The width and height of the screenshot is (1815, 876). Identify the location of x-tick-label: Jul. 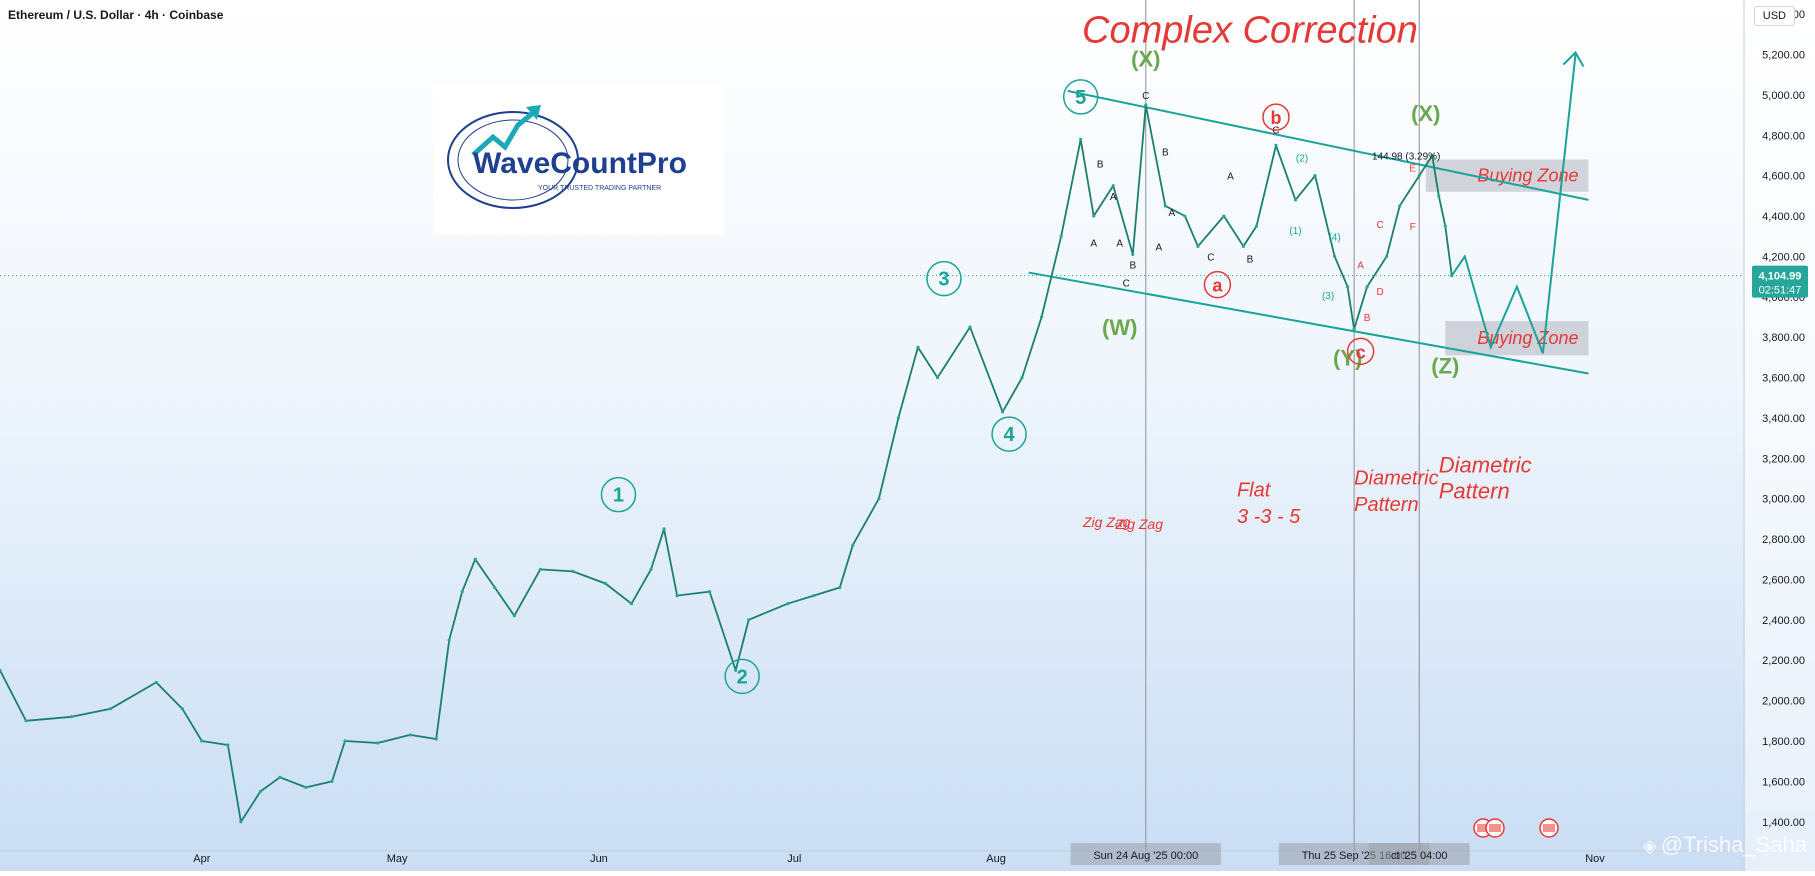
(794, 859).